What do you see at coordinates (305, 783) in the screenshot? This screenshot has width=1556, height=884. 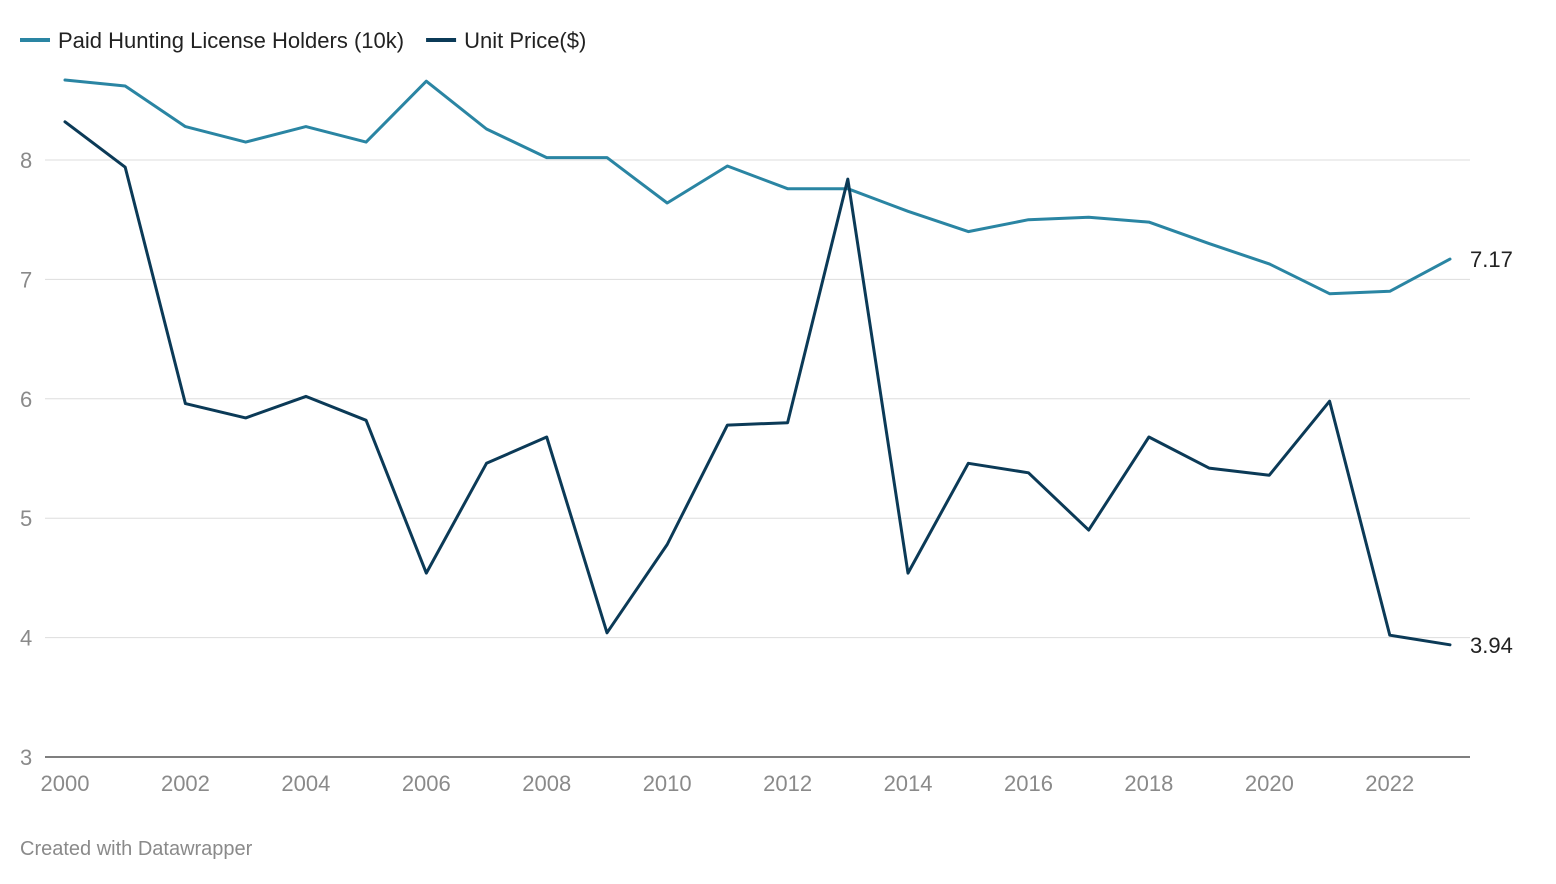 I see `x-tick-label-2004: 2004` at bounding box center [305, 783].